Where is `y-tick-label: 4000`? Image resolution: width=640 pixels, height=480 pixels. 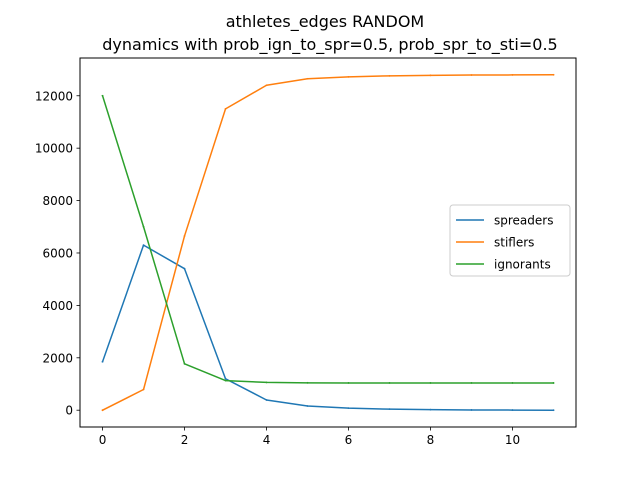 y-tick-label: 4000 is located at coordinates (57, 306).